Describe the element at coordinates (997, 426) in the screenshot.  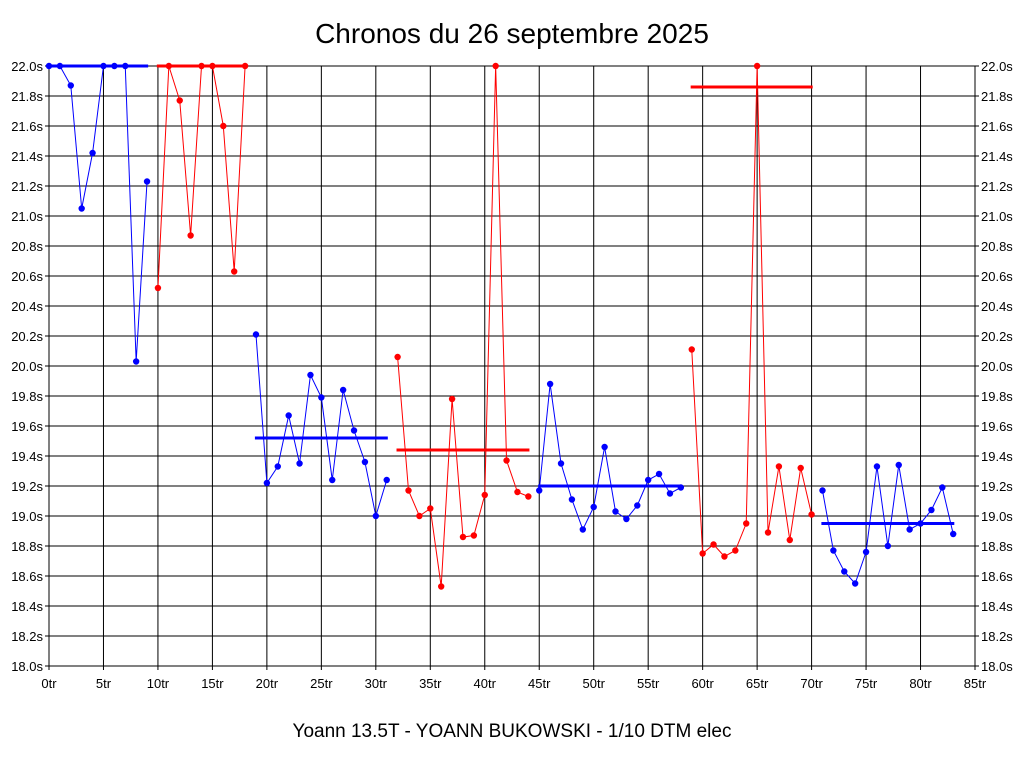
I see `y-tick-label-right: 19.6s` at that location.